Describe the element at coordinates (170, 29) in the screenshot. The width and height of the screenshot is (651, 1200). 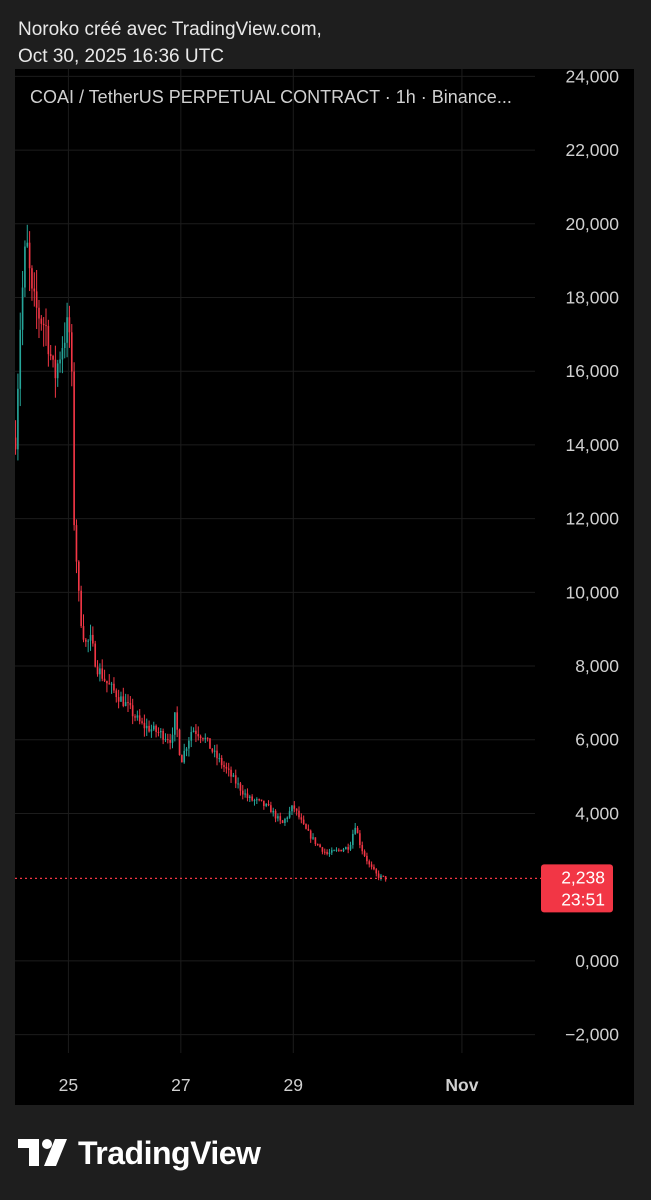
I see `header-author-line: Noroko créé avec TradingView.com,` at that location.